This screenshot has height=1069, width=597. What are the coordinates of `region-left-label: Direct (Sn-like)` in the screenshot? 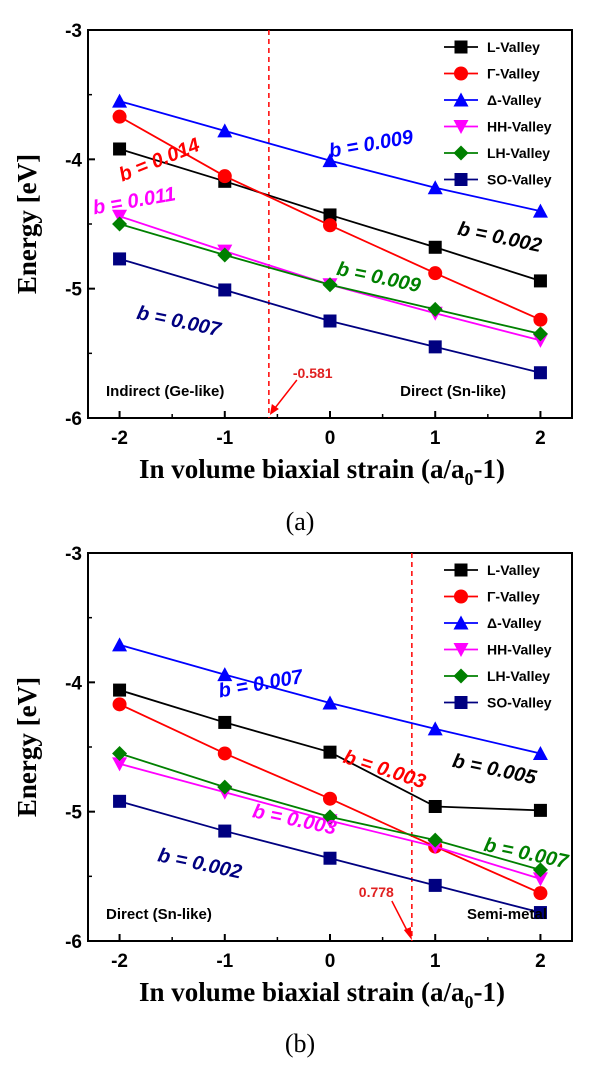 It's located at (159, 914).